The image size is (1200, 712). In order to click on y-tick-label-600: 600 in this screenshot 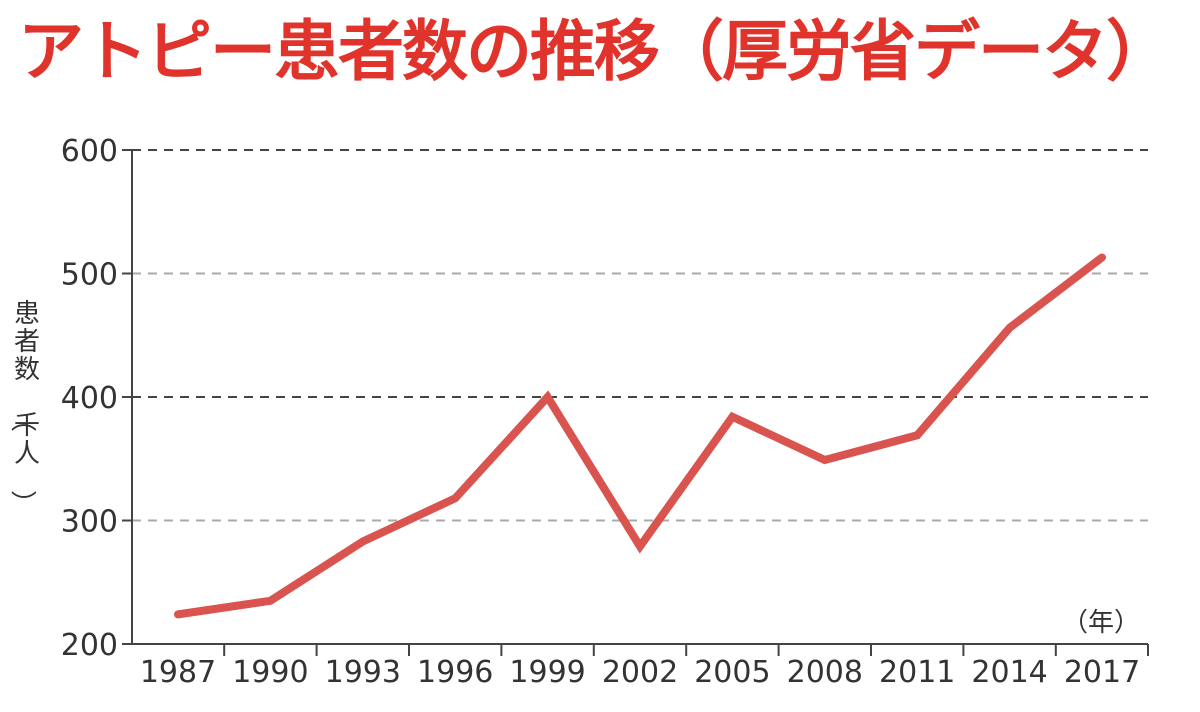, I will do `click(89, 151)`.